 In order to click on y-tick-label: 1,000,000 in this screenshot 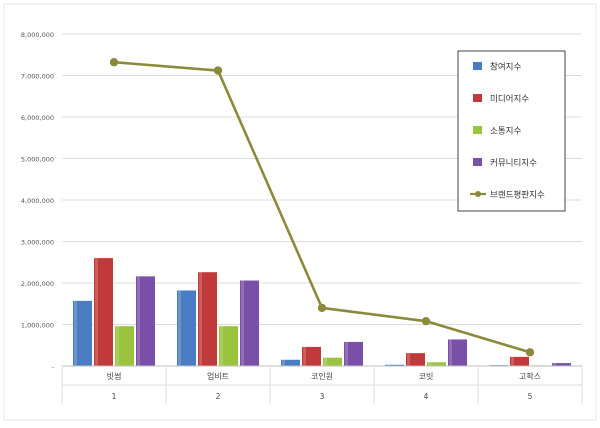, I will do `click(37, 326)`.